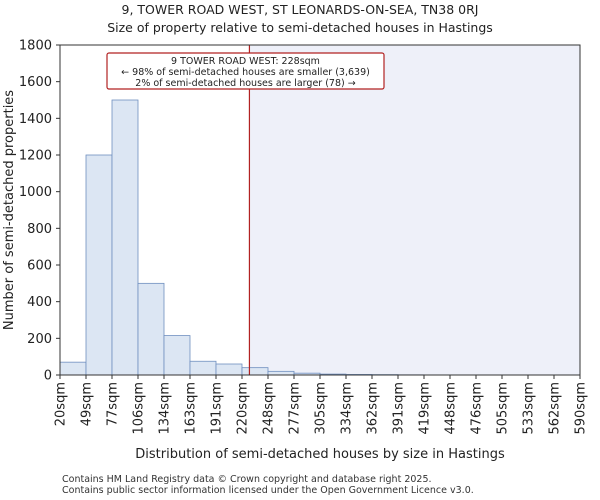  What do you see at coordinates (35, 46) in the screenshot?
I see `y-tick-label: 1800` at bounding box center [35, 46].